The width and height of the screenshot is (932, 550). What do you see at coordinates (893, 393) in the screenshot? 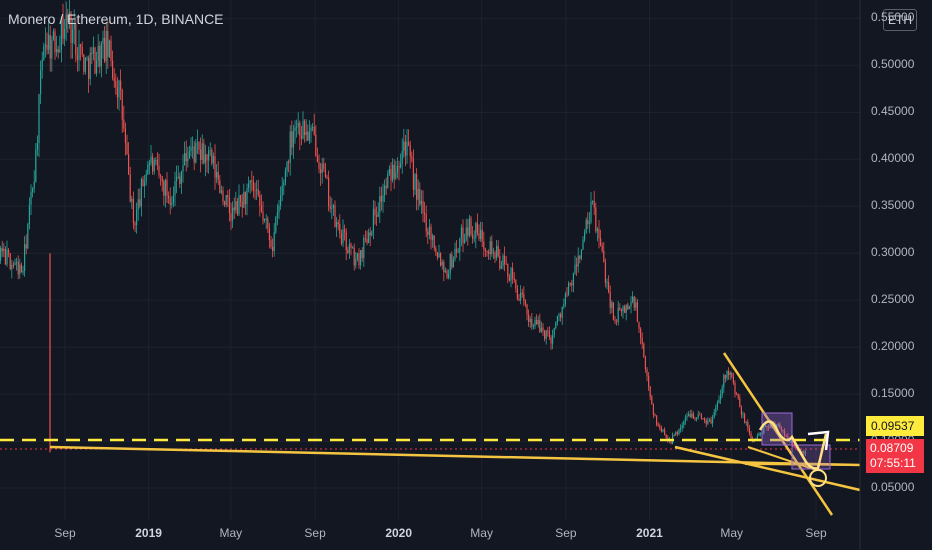
I see `y-tick-label: 0.15000` at bounding box center [893, 393].